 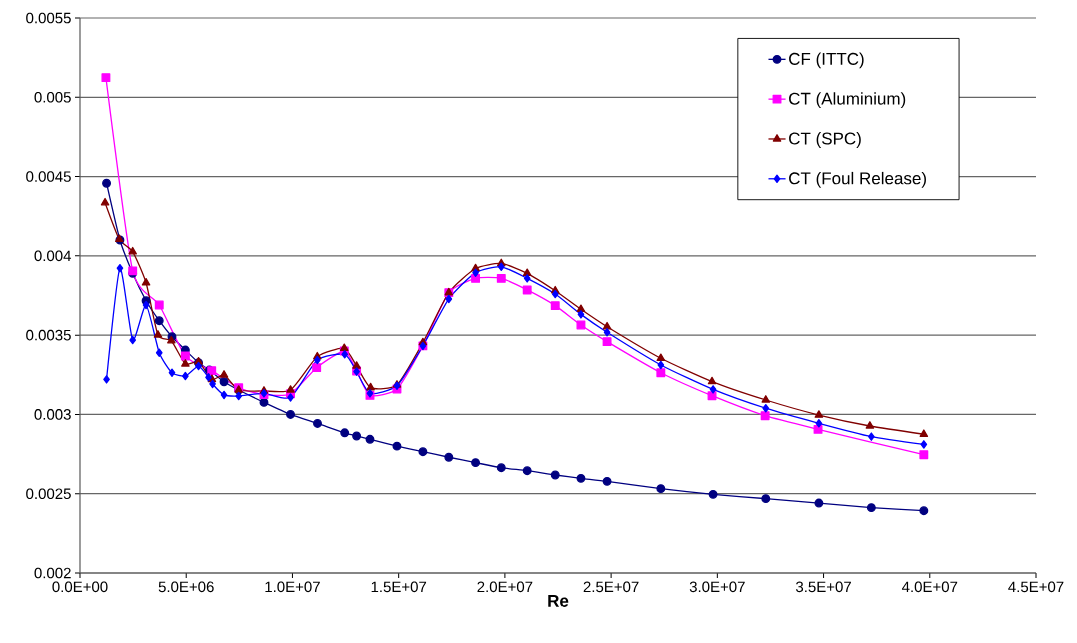 I want to click on y-tick-label: 0.003, so click(x=52, y=414).